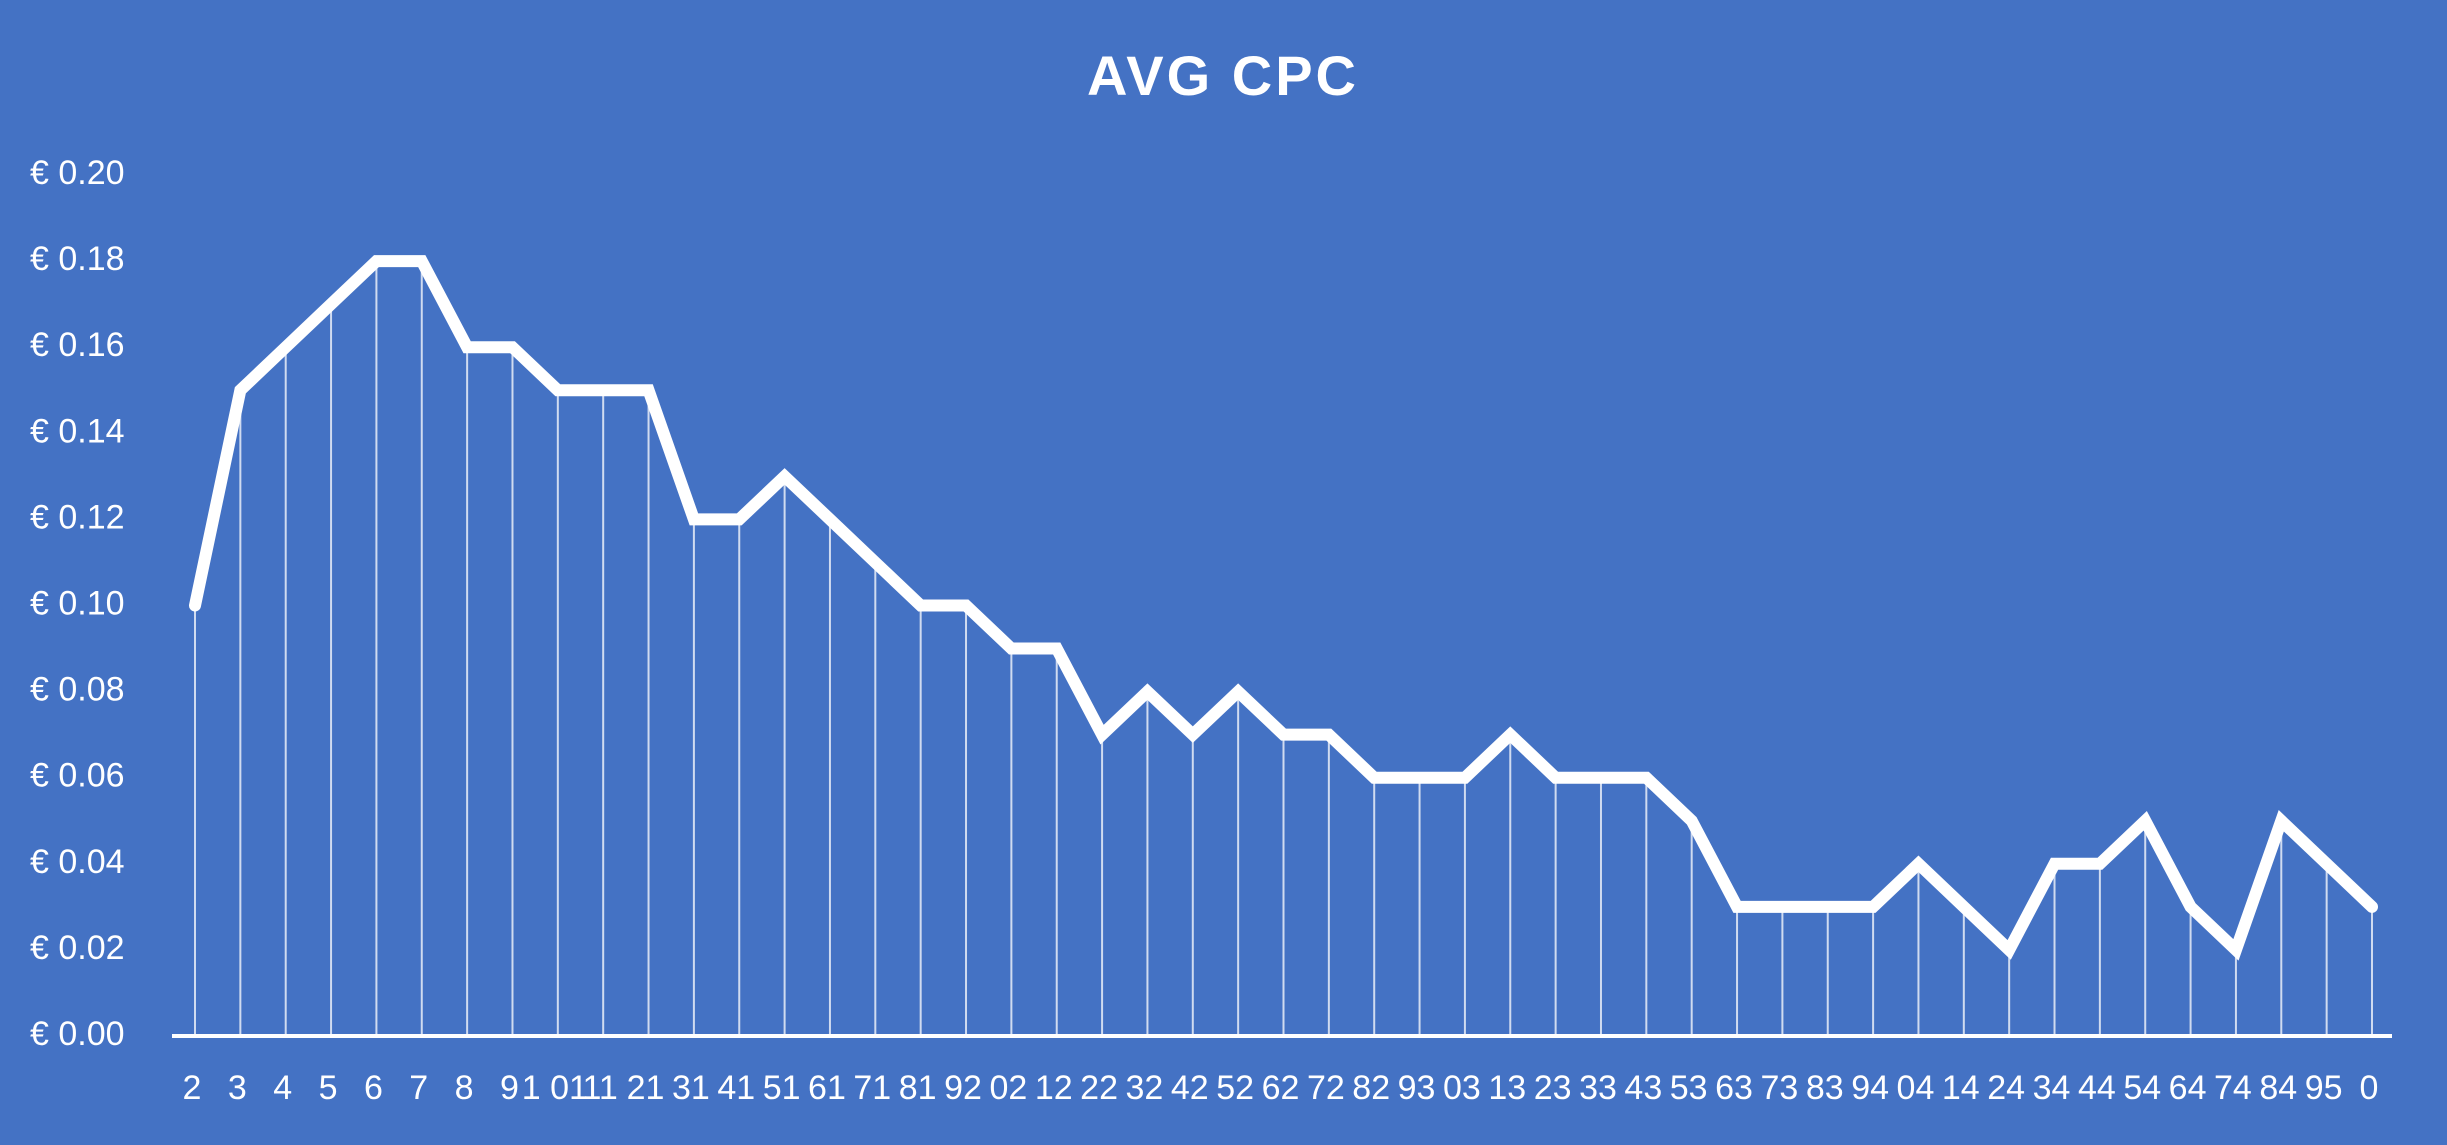 The height and width of the screenshot is (1145, 2447). Describe the element at coordinates (1190, 1088) in the screenshot. I see `x-tick-label: 42` at that location.